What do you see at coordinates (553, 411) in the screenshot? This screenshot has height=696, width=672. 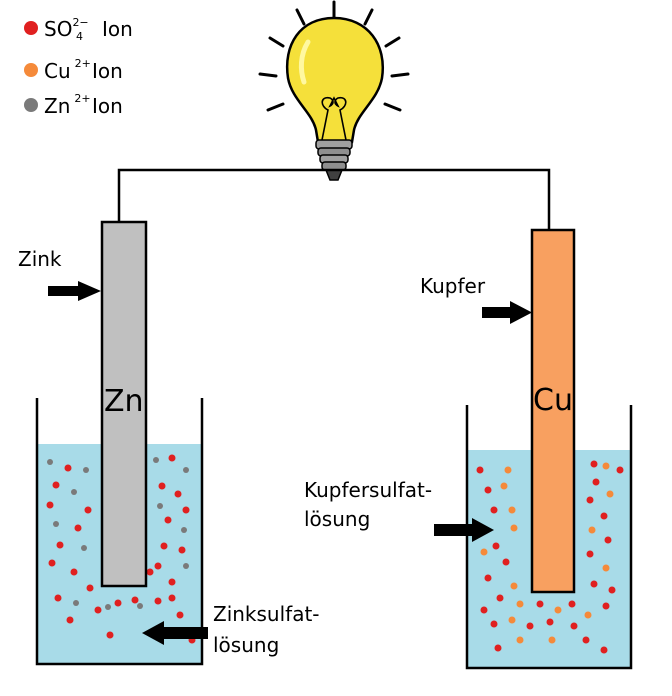 I see `copper-electrode: Cu` at bounding box center [553, 411].